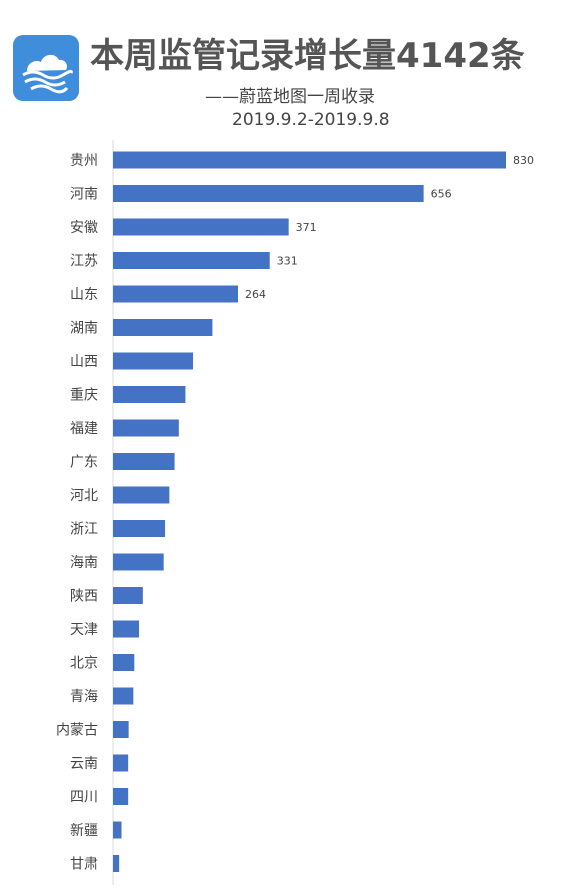  What do you see at coordinates (290, 97) in the screenshot?
I see `page-subtitle: ——蔚蓝地图一周收录` at bounding box center [290, 97].